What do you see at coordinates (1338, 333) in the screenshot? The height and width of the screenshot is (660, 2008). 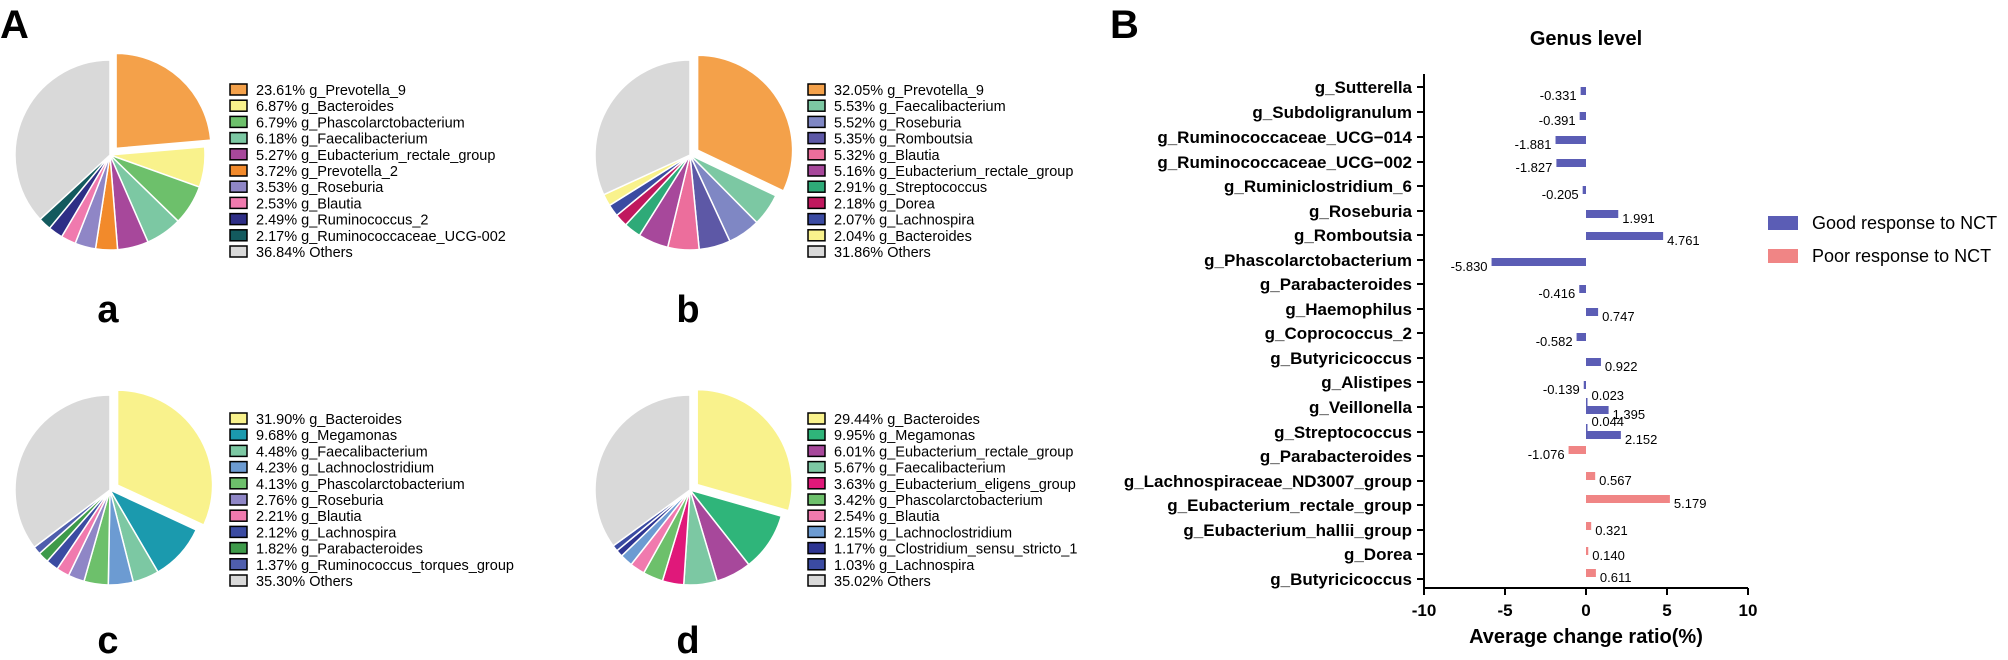 I see `genus-label: g_Coprococcus_2` at bounding box center [1338, 333].